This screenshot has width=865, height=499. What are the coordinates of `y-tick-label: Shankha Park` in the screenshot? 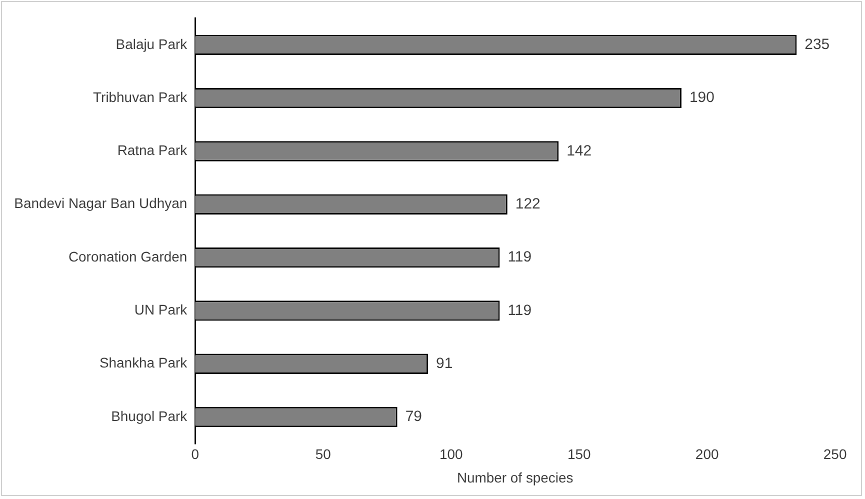 It's located at (143, 362).